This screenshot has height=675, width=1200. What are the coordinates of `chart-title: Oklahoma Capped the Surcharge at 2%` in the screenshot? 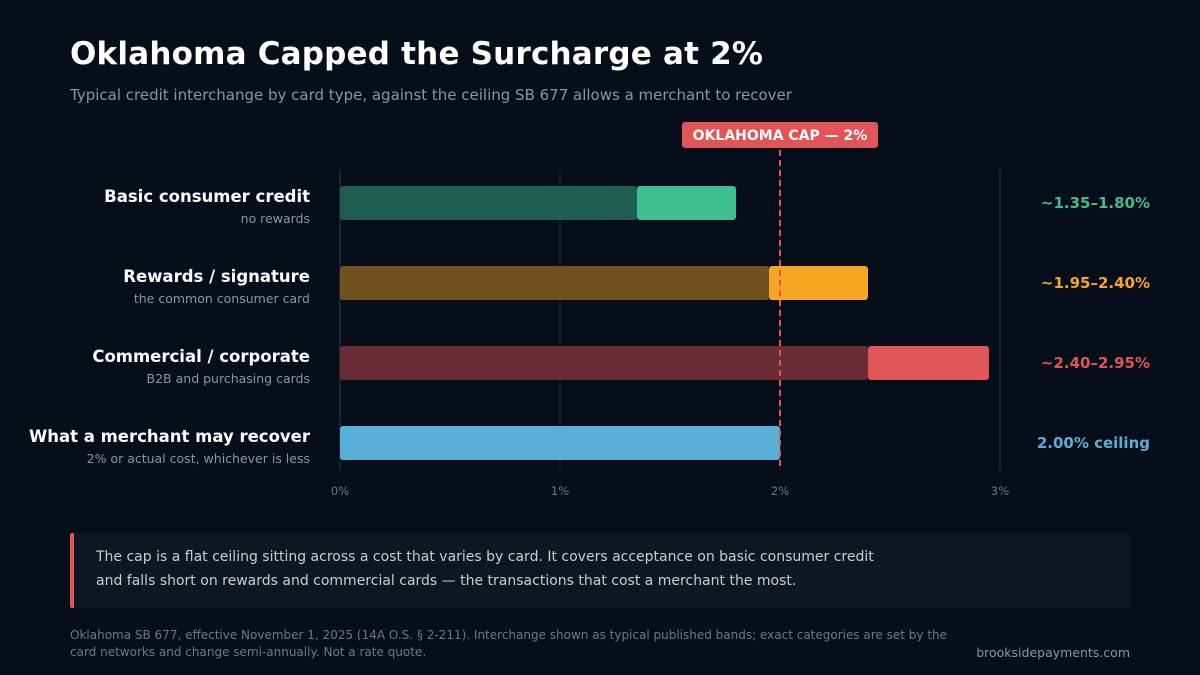 It's located at (417, 54).